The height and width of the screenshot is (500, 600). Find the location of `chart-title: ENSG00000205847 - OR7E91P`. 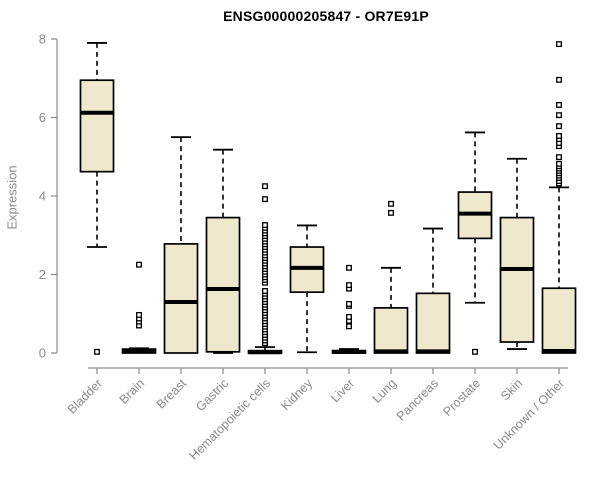

chart-title: ENSG00000205847 - OR7E91P is located at coordinates (326, 16).